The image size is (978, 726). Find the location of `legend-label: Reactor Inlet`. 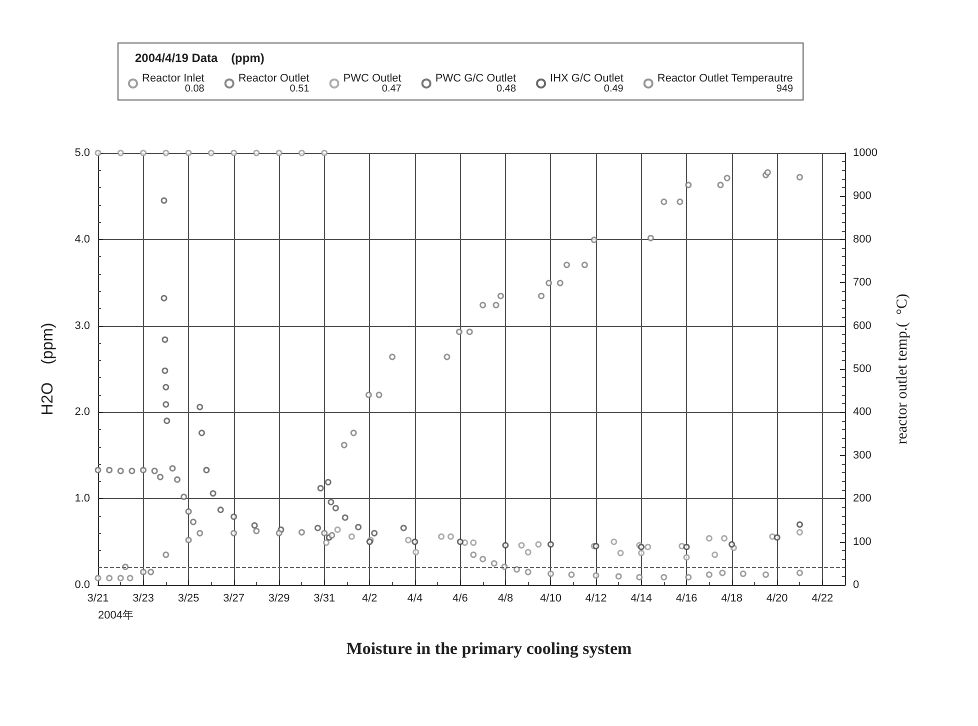

legend-label: Reactor Inlet is located at coordinates (173, 78).